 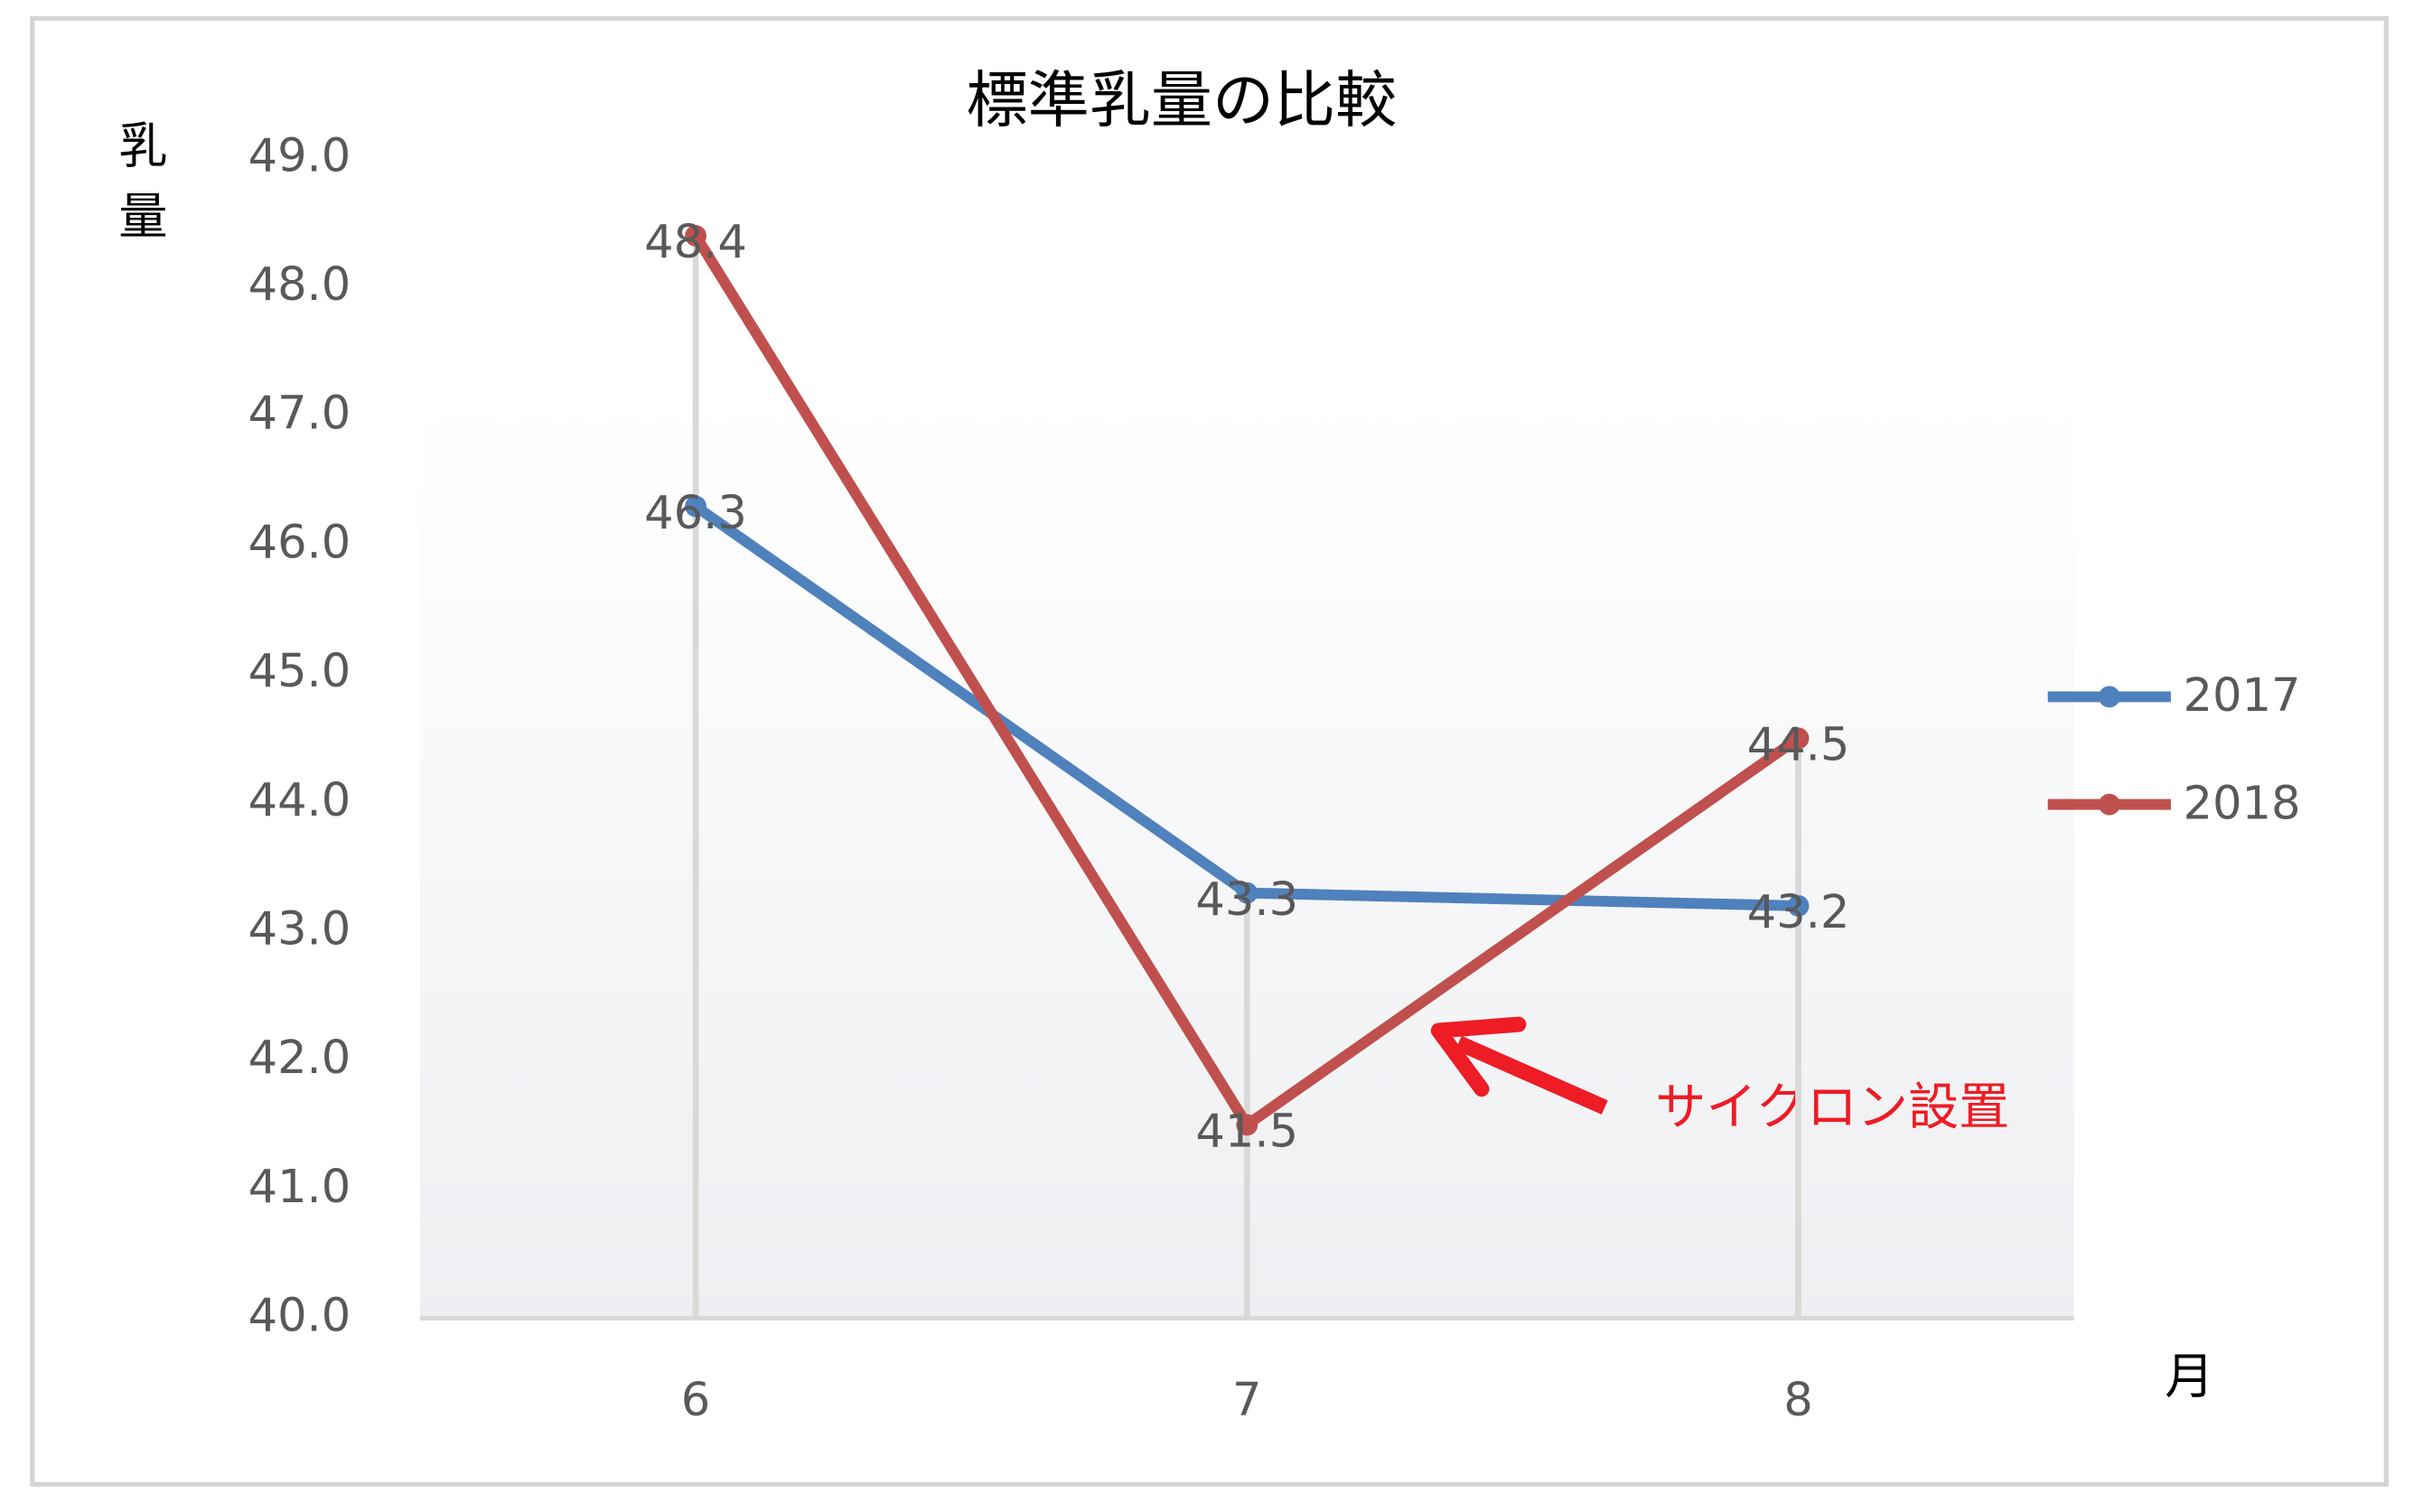 I want to click on y-axis-label: 乳量, so click(x=142, y=181).